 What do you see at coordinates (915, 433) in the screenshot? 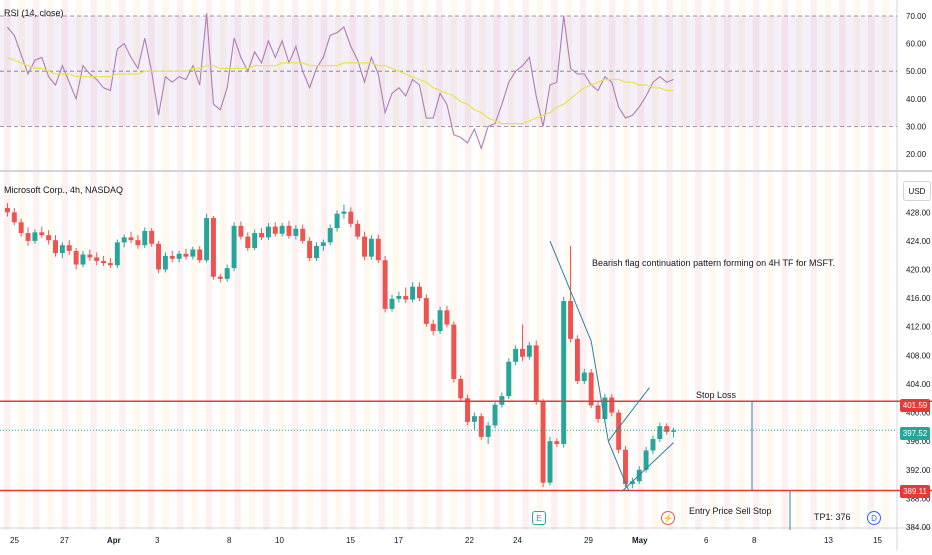
I see `last-price-tag: 397.52` at bounding box center [915, 433].